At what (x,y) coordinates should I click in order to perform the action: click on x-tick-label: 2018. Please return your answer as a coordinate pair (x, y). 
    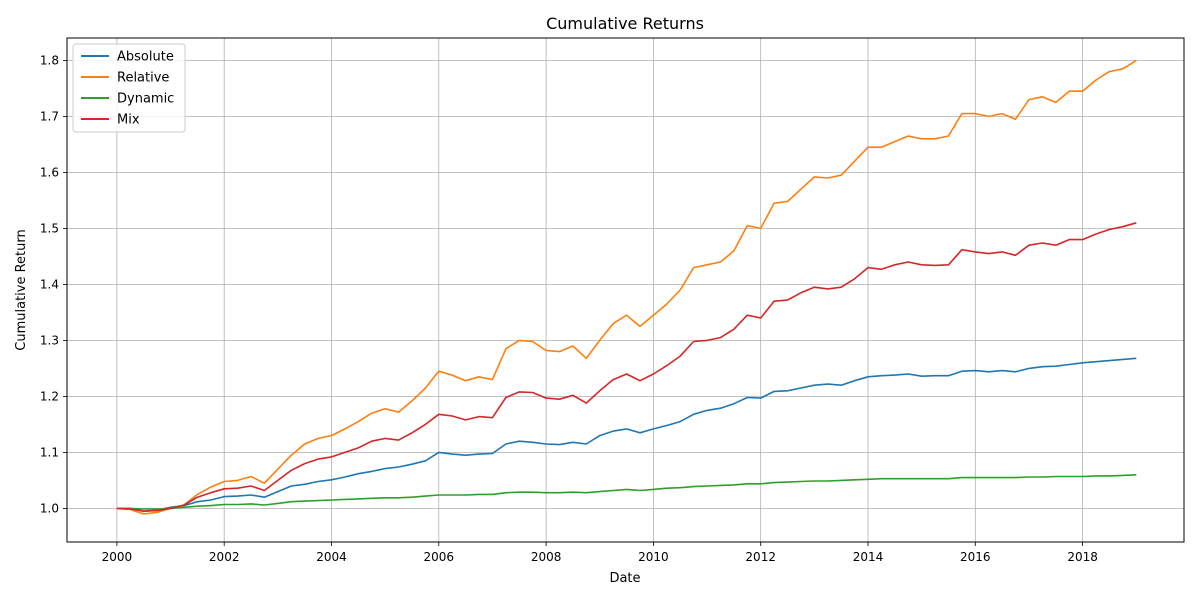
    Looking at the image, I should click on (1082, 557).